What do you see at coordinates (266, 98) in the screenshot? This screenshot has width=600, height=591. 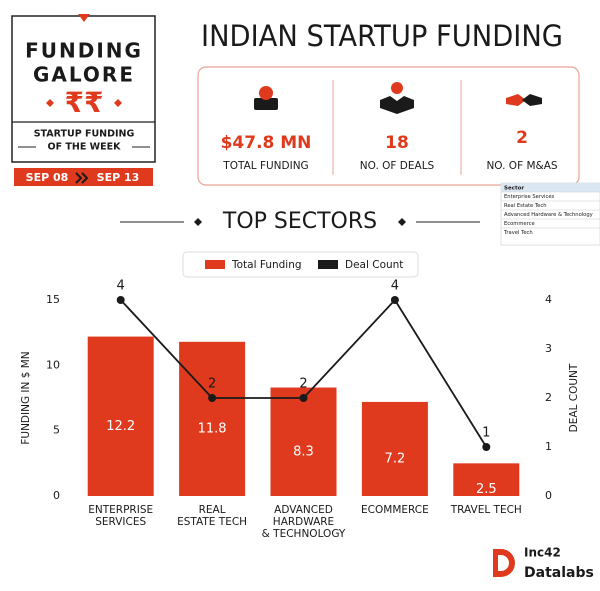 I see `funding-icon` at bounding box center [266, 98].